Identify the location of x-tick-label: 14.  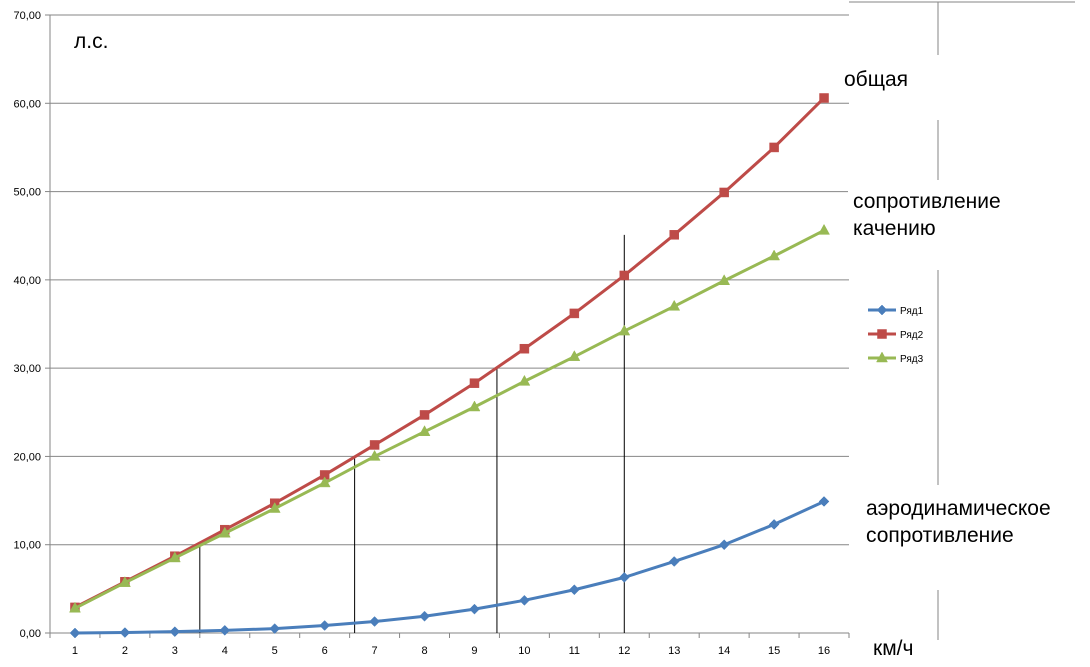
(724, 651).